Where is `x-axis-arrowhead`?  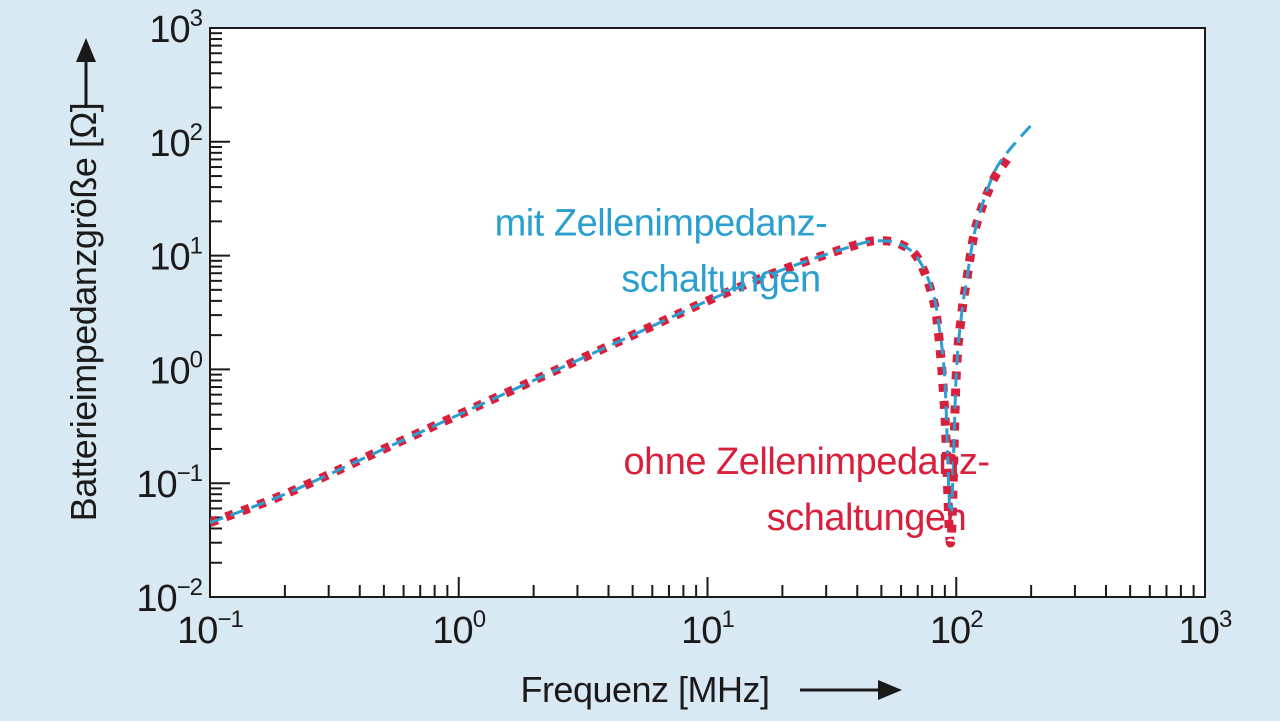
x-axis-arrowhead is located at coordinates (890, 690).